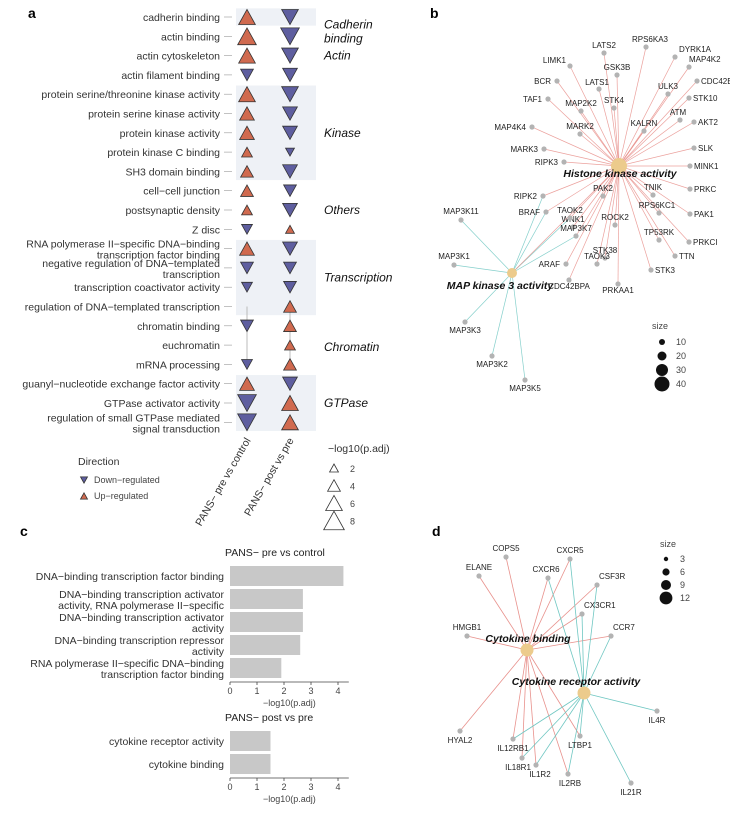  What do you see at coordinates (715, 81) in the screenshot?
I see `gene-label: CDC42BPB` at bounding box center [715, 81].